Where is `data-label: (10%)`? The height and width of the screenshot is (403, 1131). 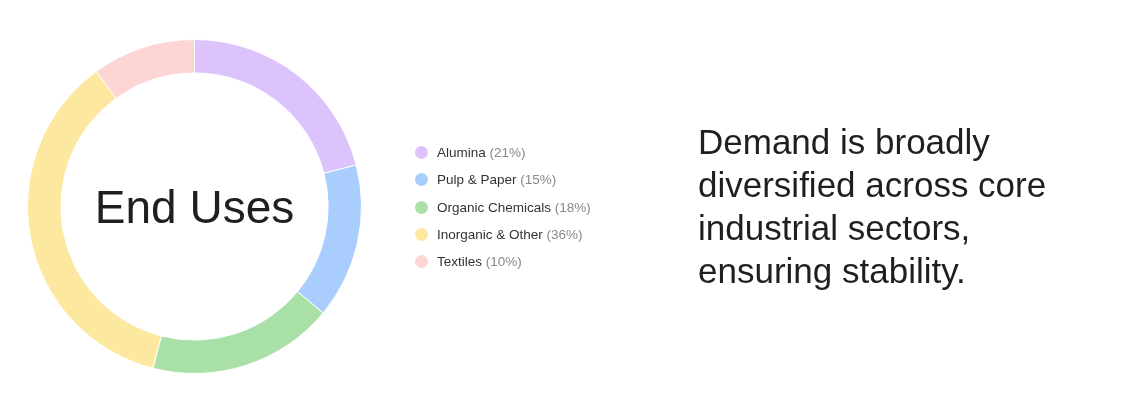
data-label: (10%) is located at coordinates (503, 262).